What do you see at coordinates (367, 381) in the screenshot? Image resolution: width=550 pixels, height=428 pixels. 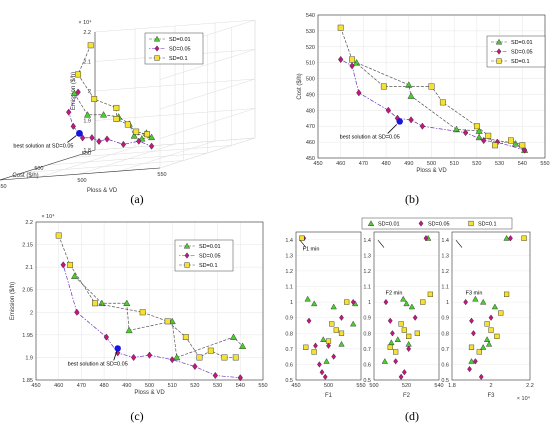 I see `y-tick-label: 0.5` at bounding box center [367, 381].